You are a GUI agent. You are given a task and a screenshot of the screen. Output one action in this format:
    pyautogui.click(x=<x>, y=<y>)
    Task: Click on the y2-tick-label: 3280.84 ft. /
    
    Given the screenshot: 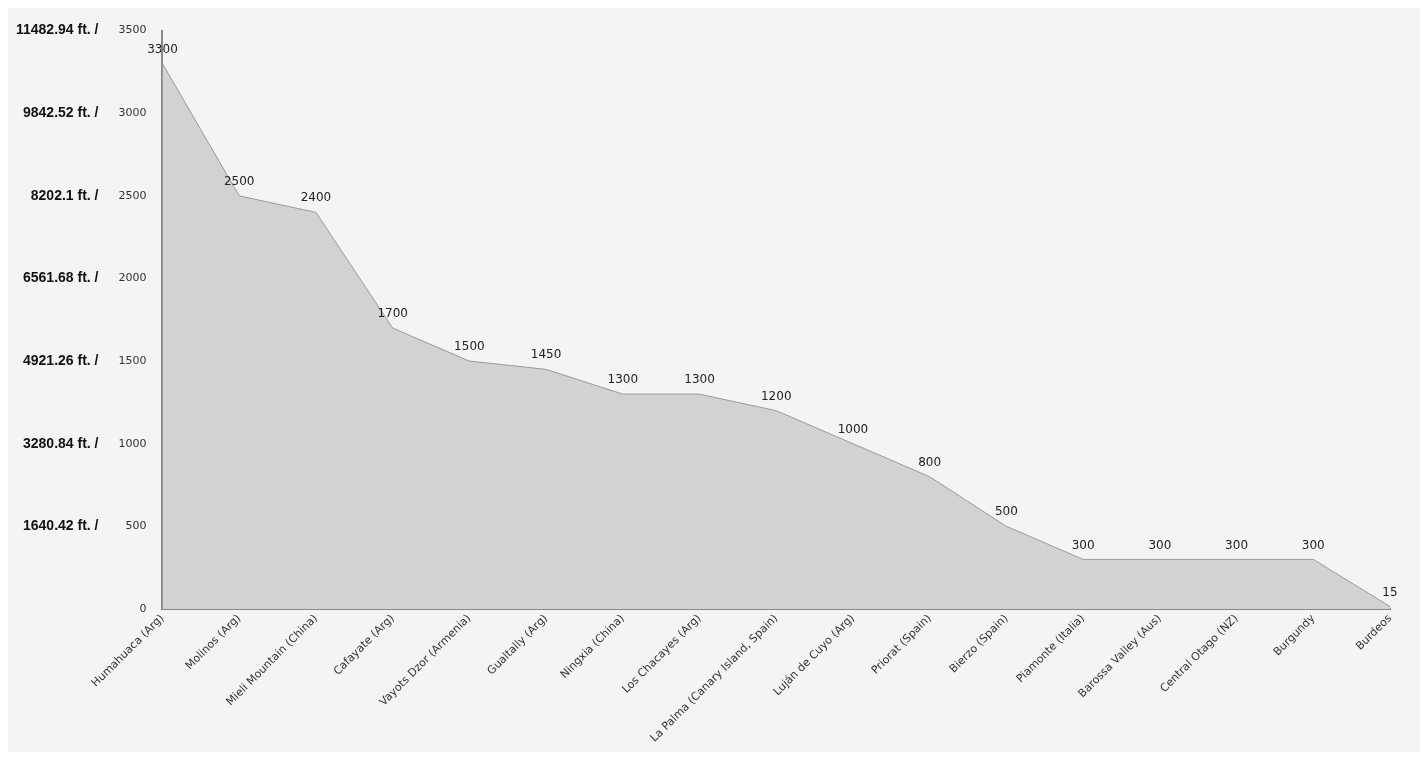 What is the action you would take?
    pyautogui.click(x=61, y=442)
    